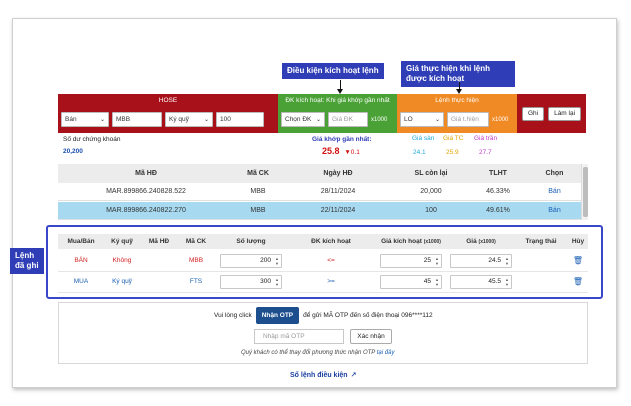 The image size is (631, 406). Describe the element at coordinates (468, 119) in the screenshot. I see `execution-price-input: Giá t.hiện` at that location.